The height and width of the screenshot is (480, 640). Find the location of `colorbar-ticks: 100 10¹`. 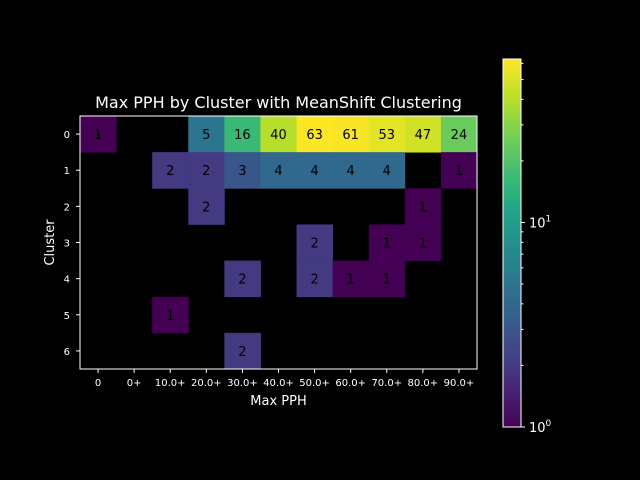

colorbar-ticks: 100 10¹ is located at coordinates (536, 249).